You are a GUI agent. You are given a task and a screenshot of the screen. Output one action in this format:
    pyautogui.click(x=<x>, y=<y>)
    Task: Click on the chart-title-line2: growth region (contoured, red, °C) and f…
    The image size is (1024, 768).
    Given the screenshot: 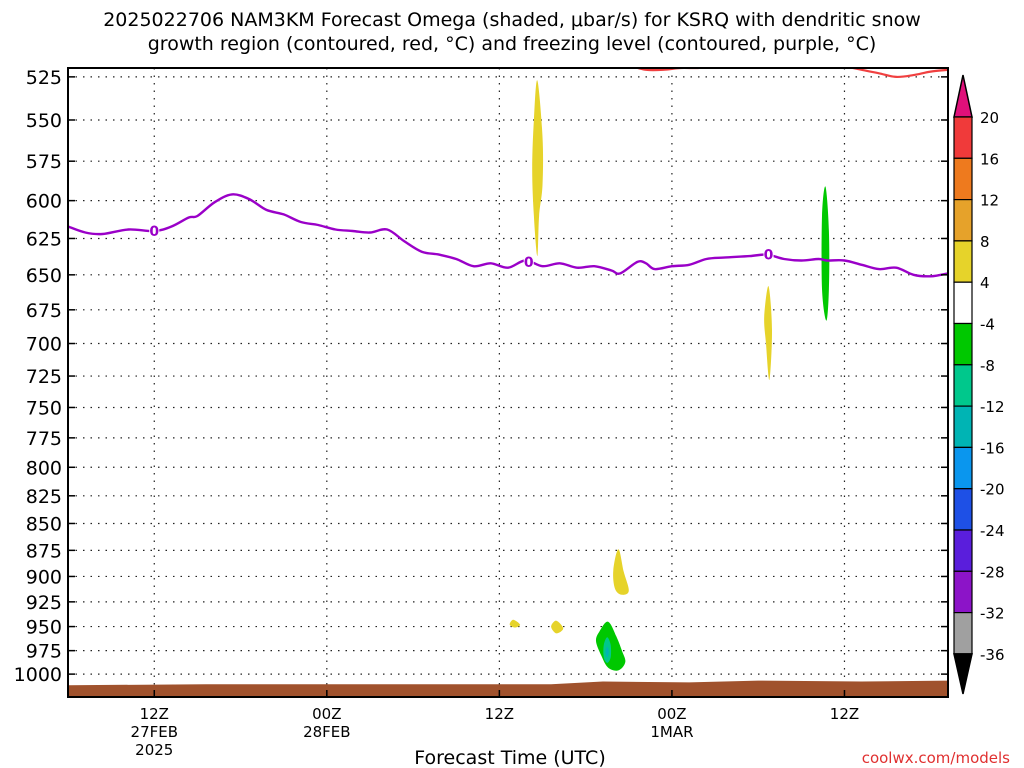 What is the action you would take?
    pyautogui.click(x=512, y=44)
    